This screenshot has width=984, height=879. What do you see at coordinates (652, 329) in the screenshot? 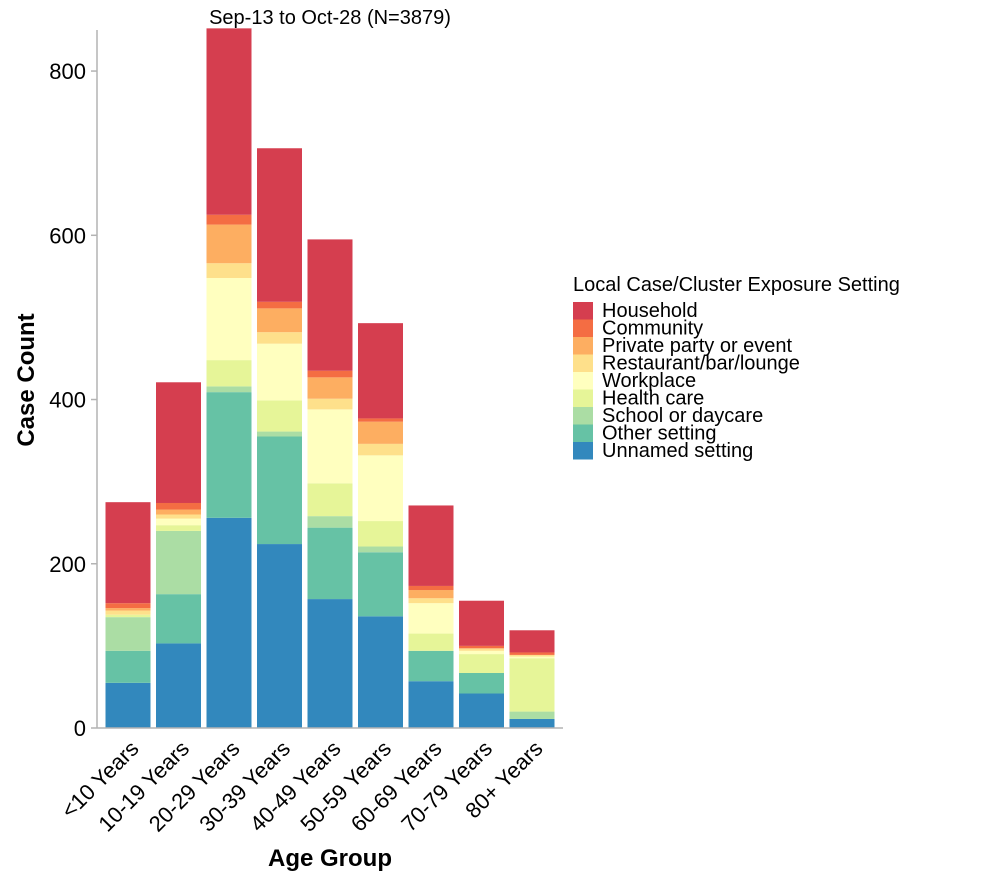
I see `legend-label: Community` at bounding box center [652, 329].